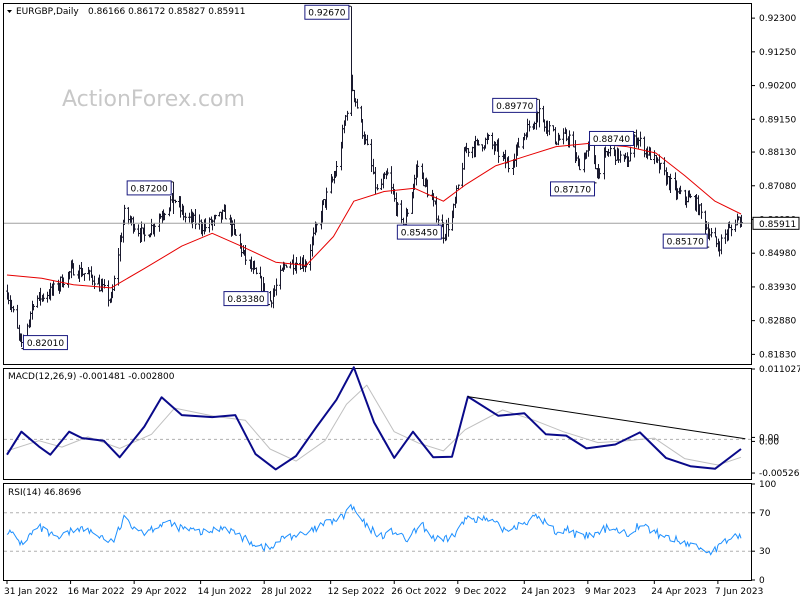 This screenshot has height=600, width=800. I want to click on annotation-label: 0.82010, so click(45, 344).